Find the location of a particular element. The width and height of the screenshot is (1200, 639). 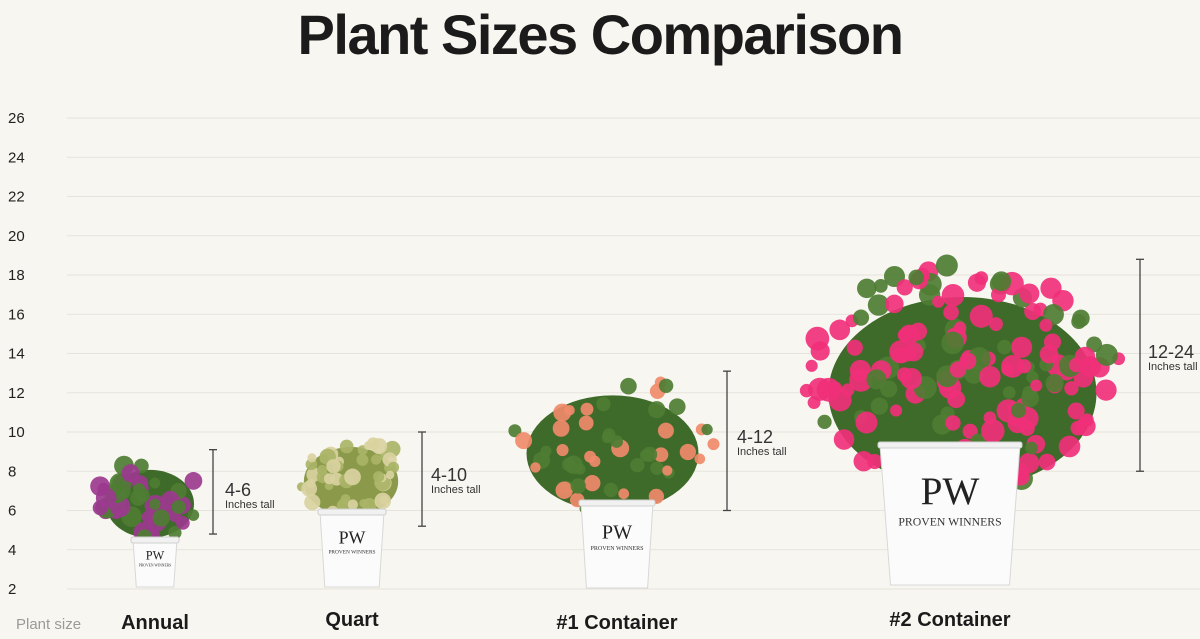

y-tick-label: 18 is located at coordinates (16, 275).